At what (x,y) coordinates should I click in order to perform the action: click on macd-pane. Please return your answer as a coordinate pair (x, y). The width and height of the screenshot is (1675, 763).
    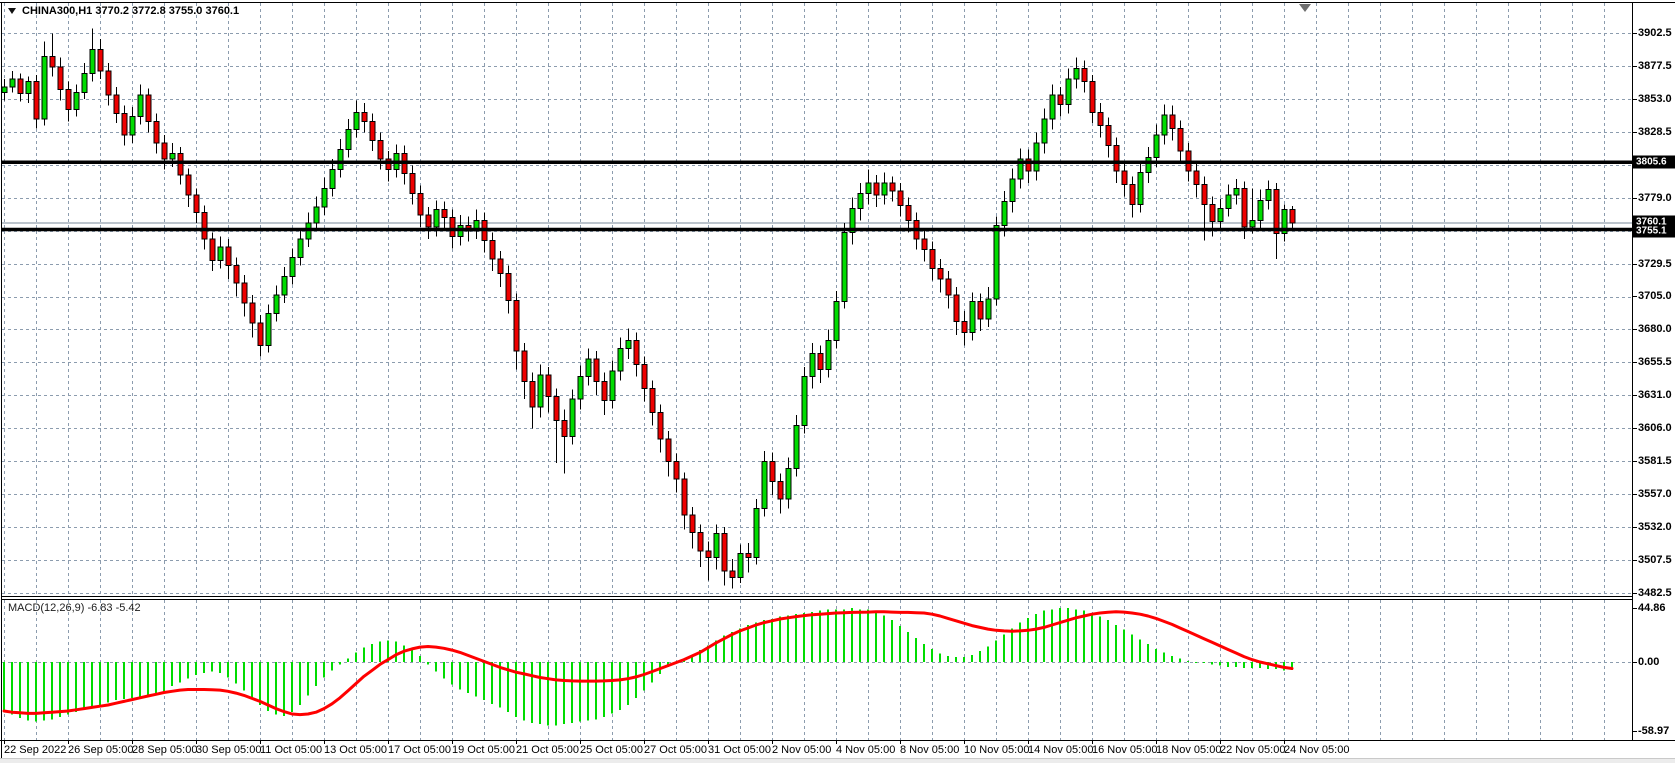
    Looking at the image, I should click on (648, 667).